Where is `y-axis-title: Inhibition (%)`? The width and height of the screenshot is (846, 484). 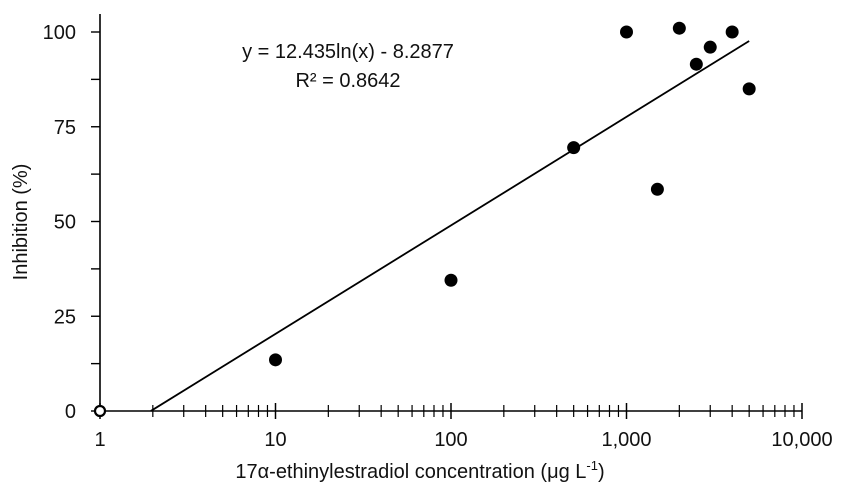
y-axis-title: Inhibition (%) is located at coordinates (21, 222).